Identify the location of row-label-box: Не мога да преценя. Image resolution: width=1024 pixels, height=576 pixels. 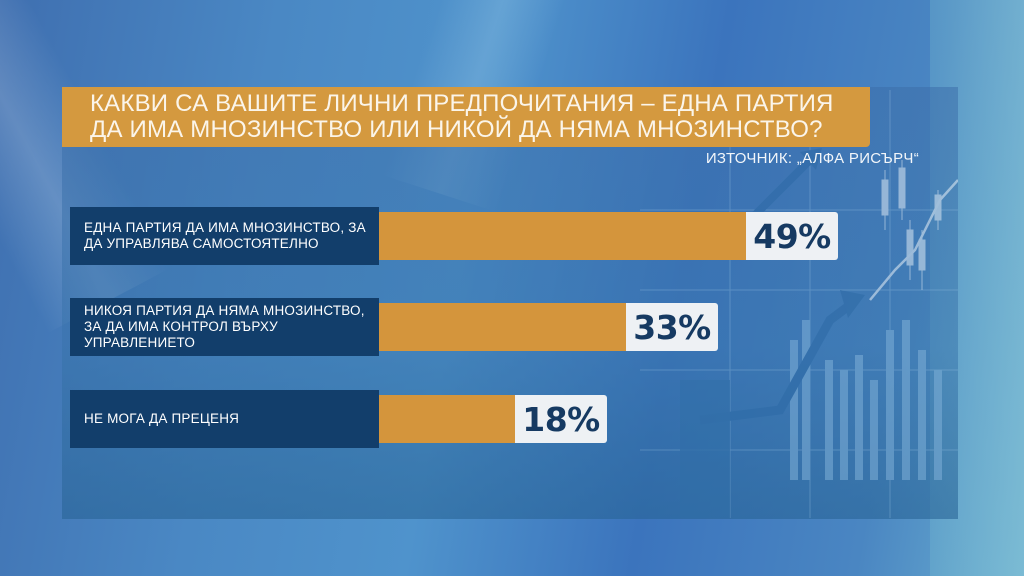
(224, 419).